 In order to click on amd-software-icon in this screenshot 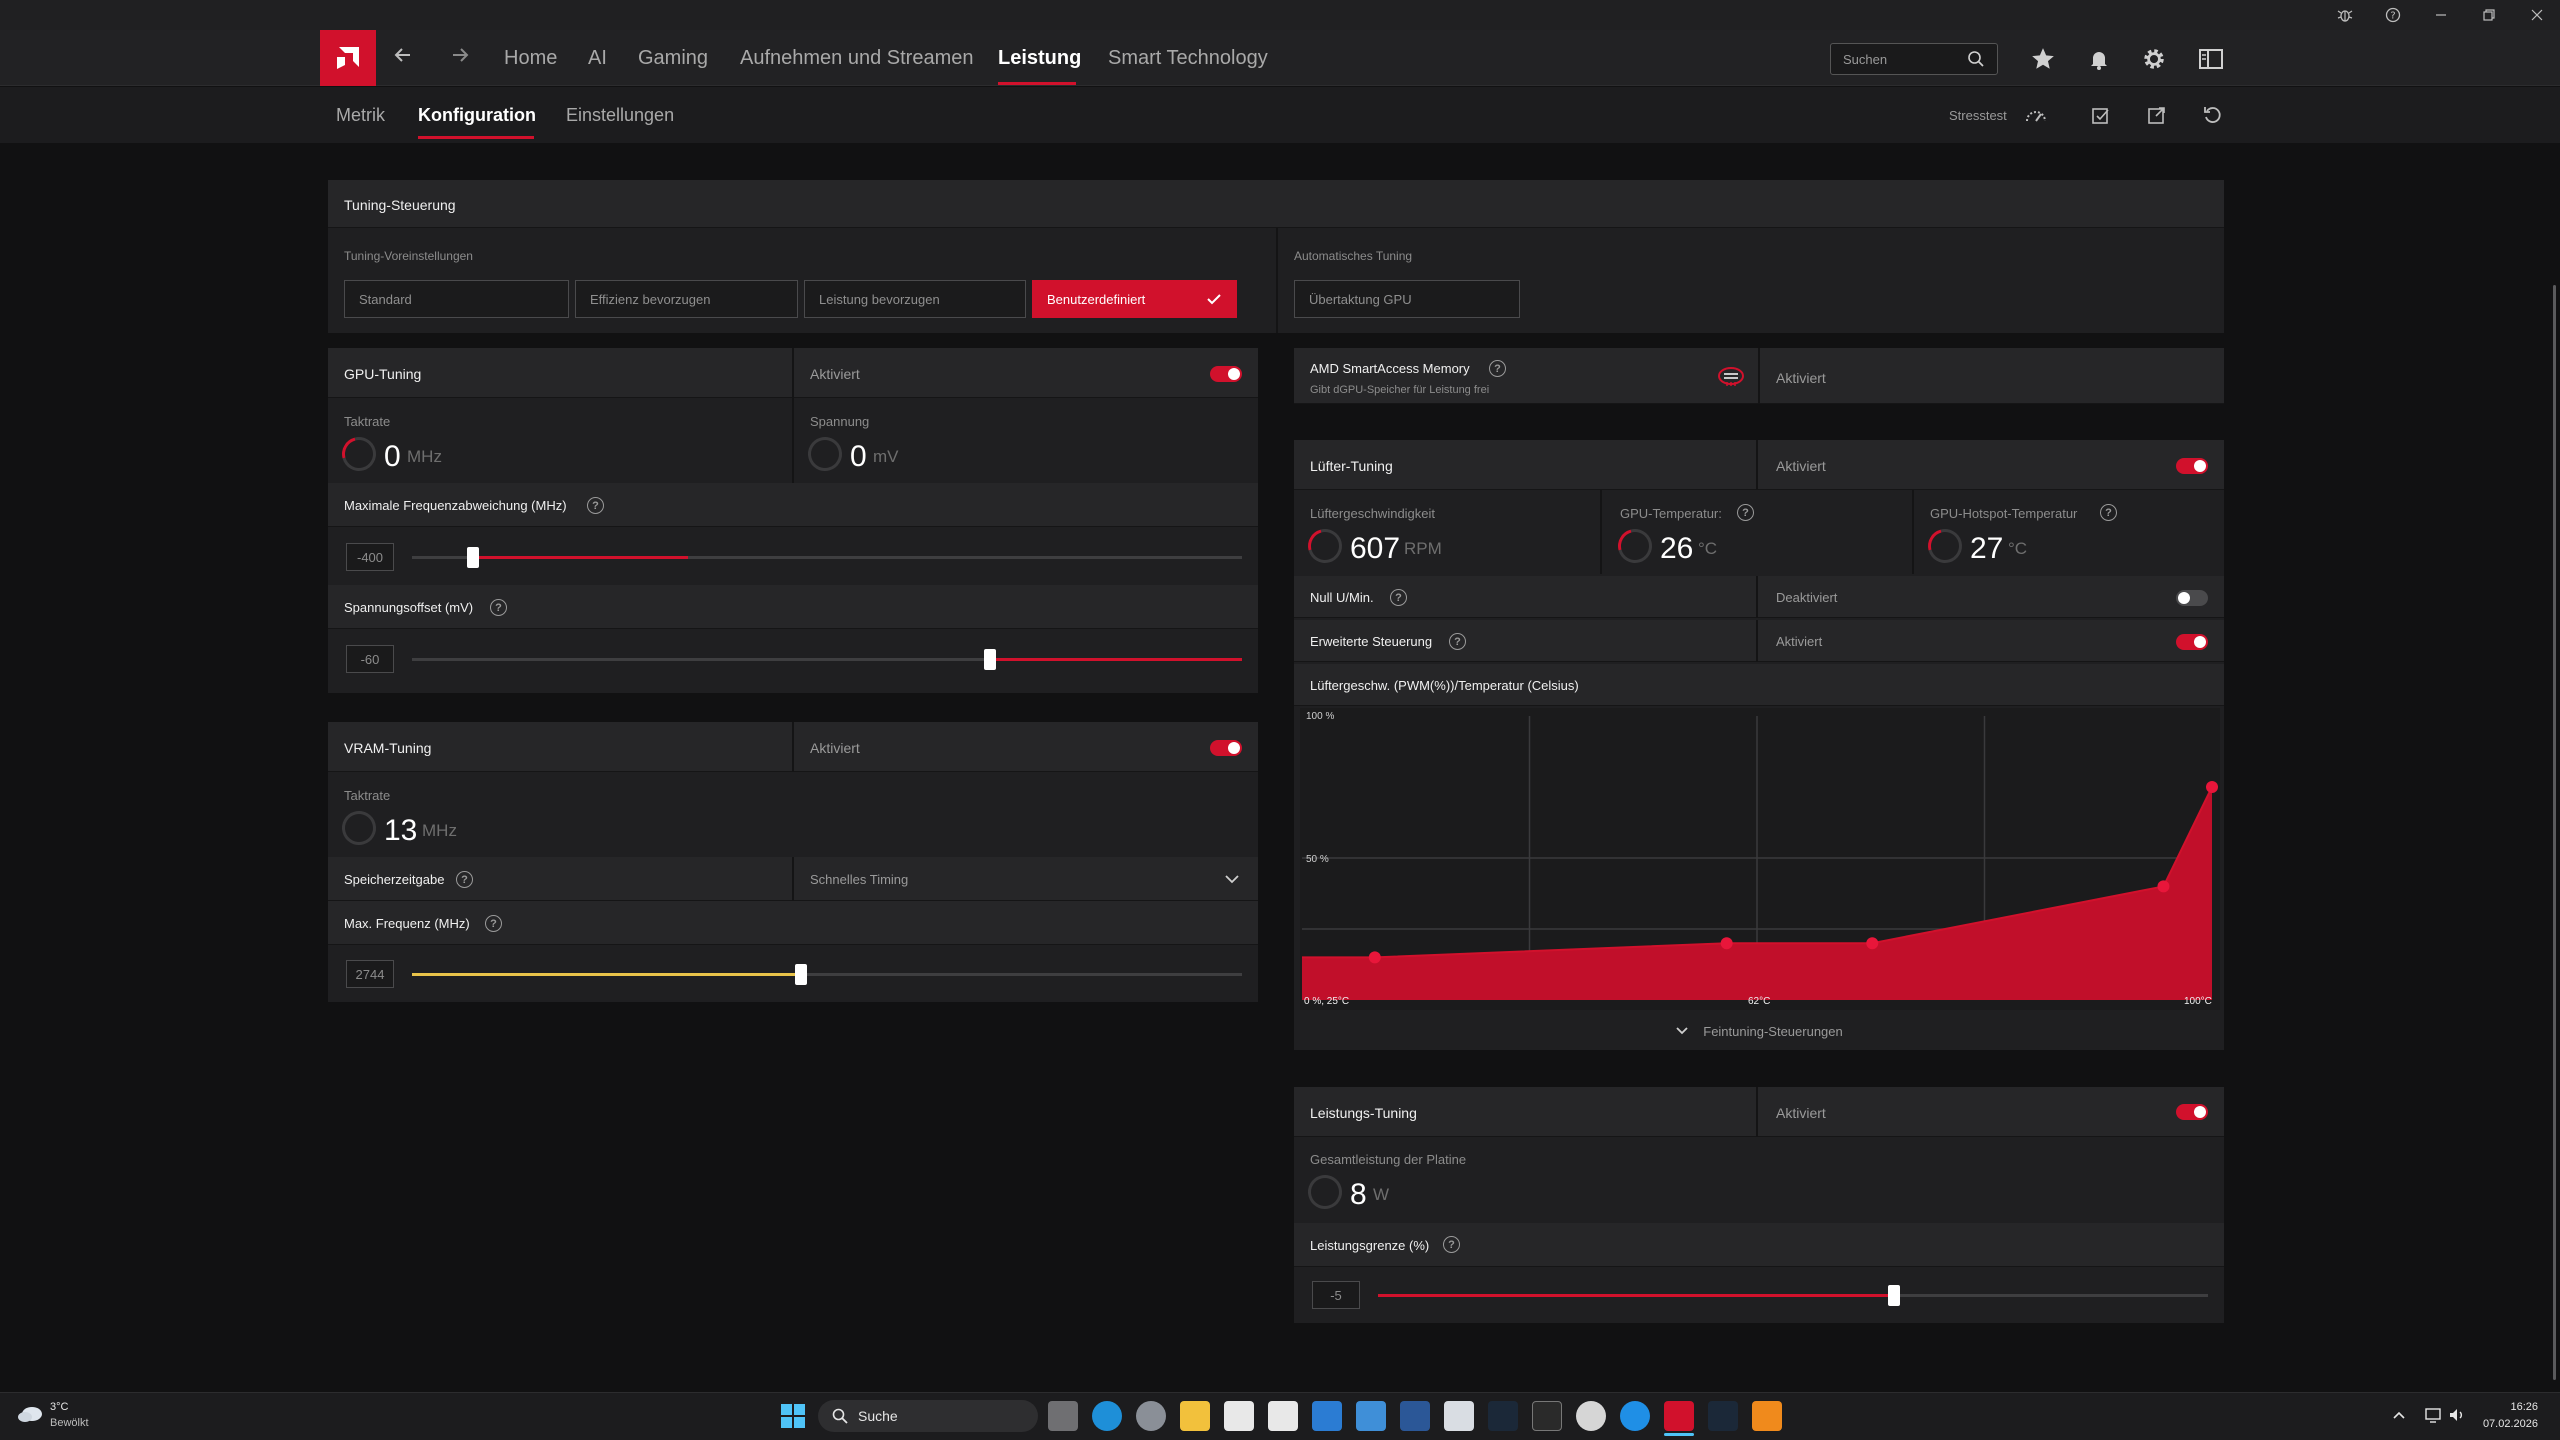, I will do `click(1679, 1416)`.